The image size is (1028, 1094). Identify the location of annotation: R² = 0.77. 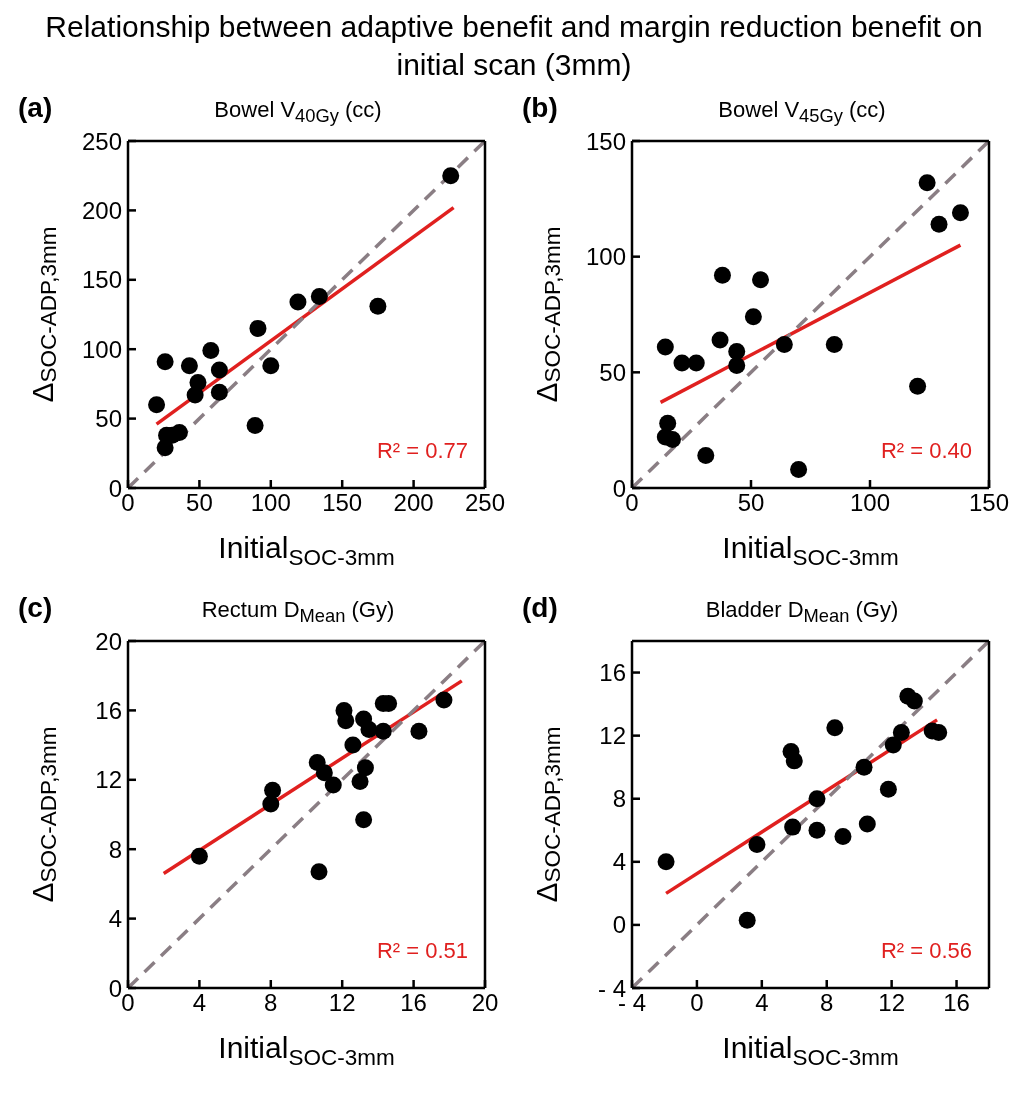
(422, 451).